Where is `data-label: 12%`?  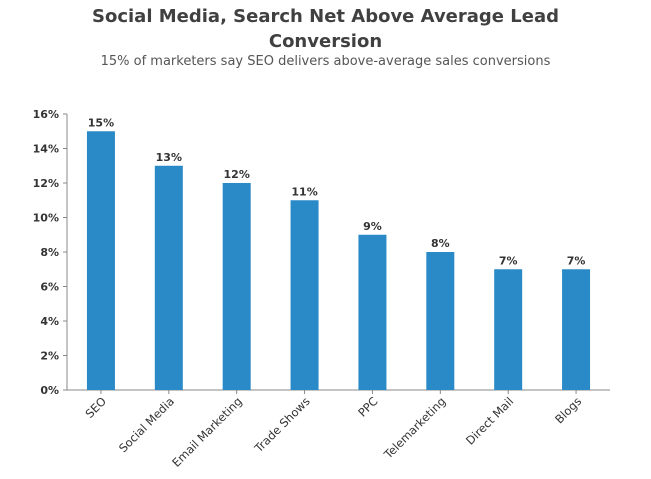
data-label: 12% is located at coordinates (237, 174).